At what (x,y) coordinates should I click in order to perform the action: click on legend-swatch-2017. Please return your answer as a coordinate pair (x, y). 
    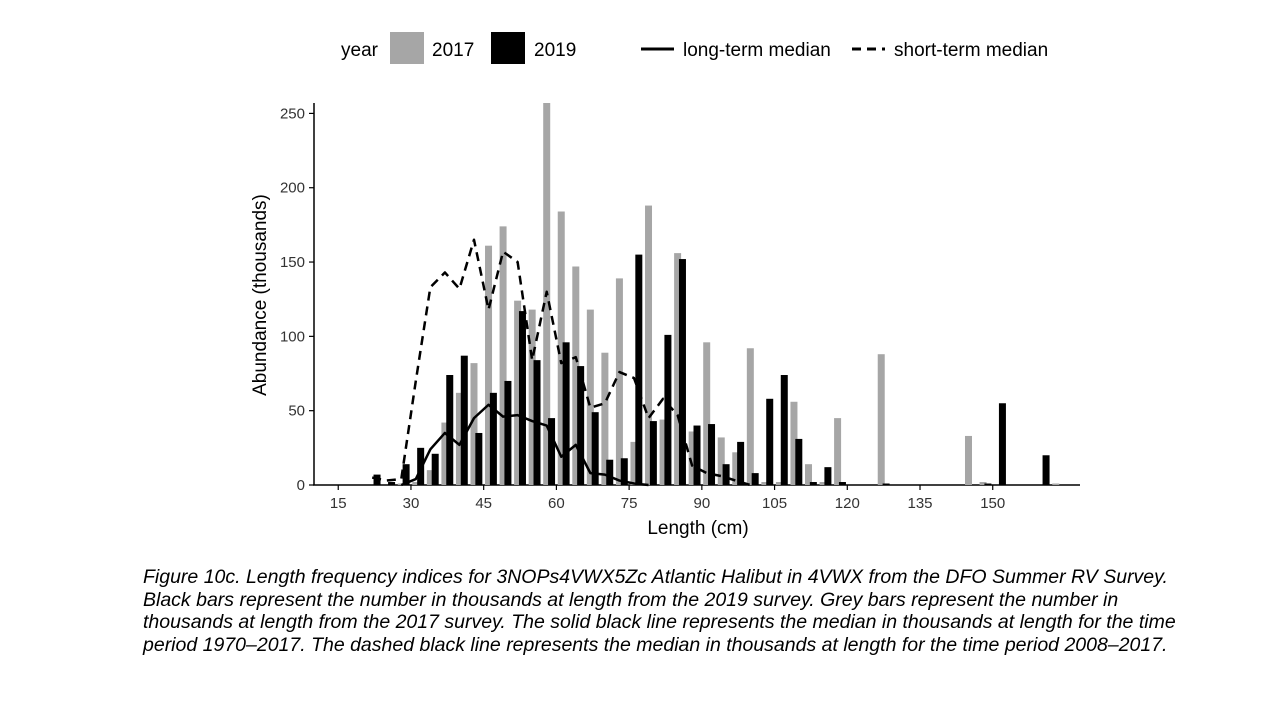
    Looking at the image, I should click on (407, 48).